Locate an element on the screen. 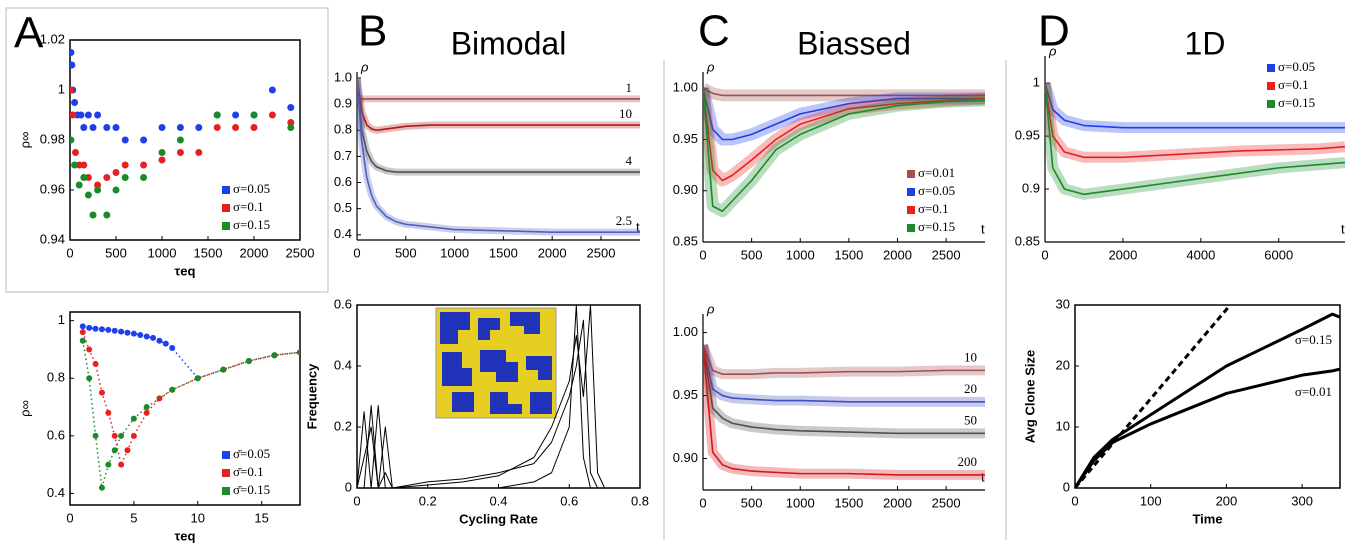 Image resolution: width=1365 pixels, height=546 pixels. x-tick-label: 15 is located at coordinates (261, 517).